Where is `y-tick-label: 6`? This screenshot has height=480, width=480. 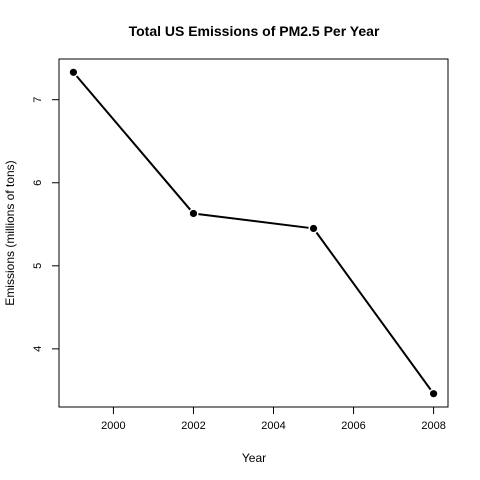 y-tick-label: 6 is located at coordinates (38, 183).